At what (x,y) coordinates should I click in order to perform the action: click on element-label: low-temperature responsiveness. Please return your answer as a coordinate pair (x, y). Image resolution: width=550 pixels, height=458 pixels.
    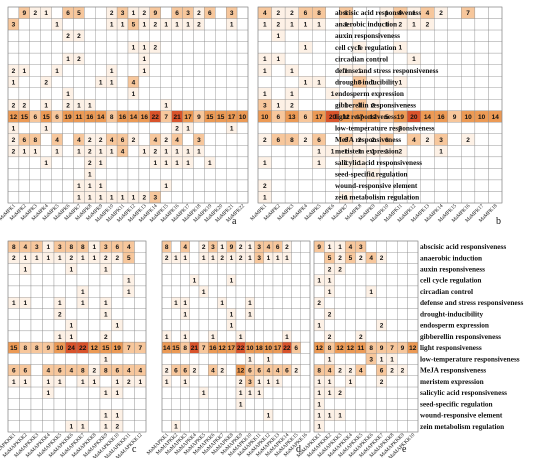
    Looking at the image, I should click on (385, 127).